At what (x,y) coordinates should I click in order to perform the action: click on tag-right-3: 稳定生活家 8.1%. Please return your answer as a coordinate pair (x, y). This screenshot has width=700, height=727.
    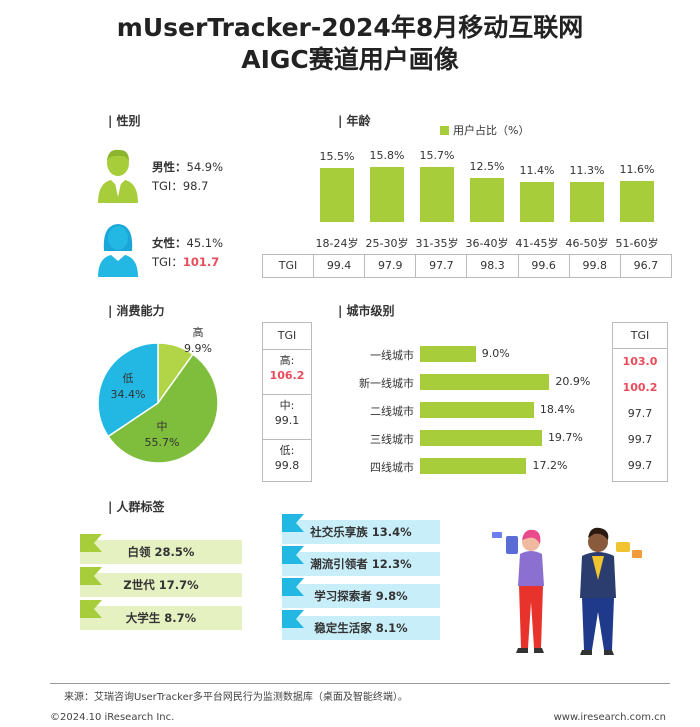
    Looking at the image, I should click on (361, 628).